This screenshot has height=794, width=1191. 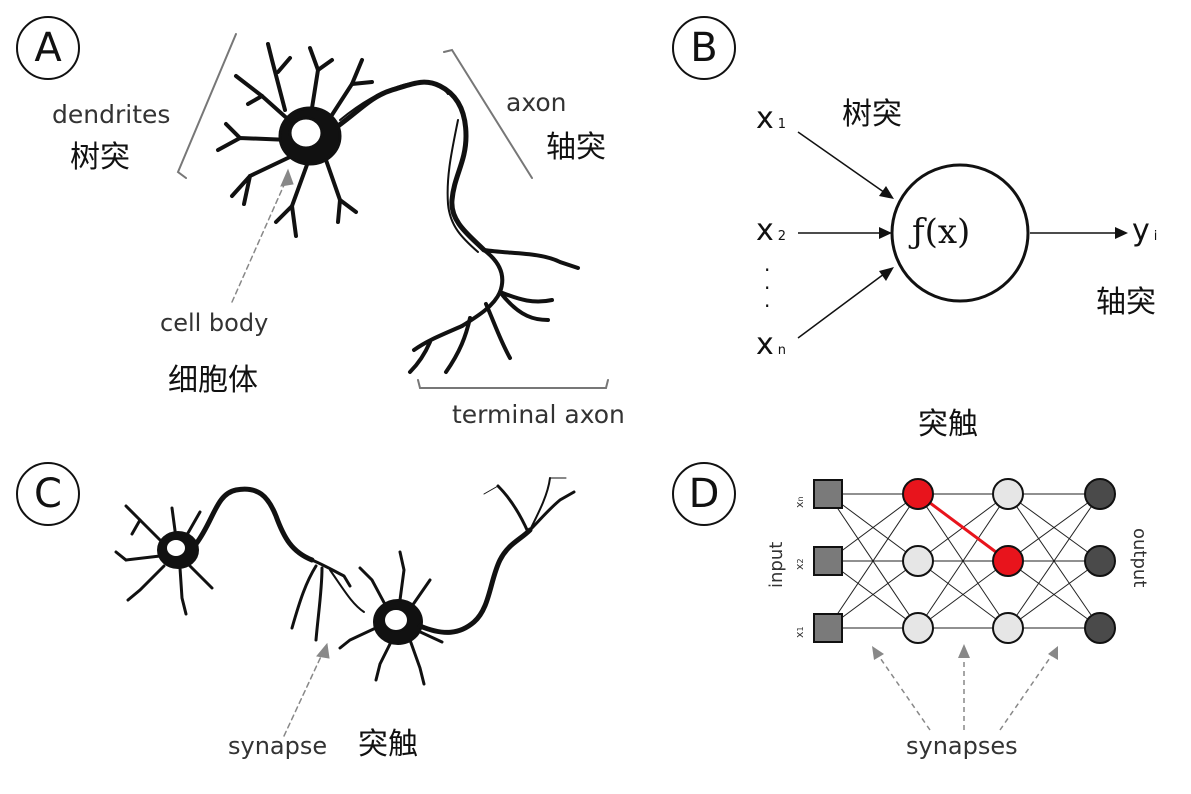 I want to click on cell-nucleus, so click(x=306, y=133).